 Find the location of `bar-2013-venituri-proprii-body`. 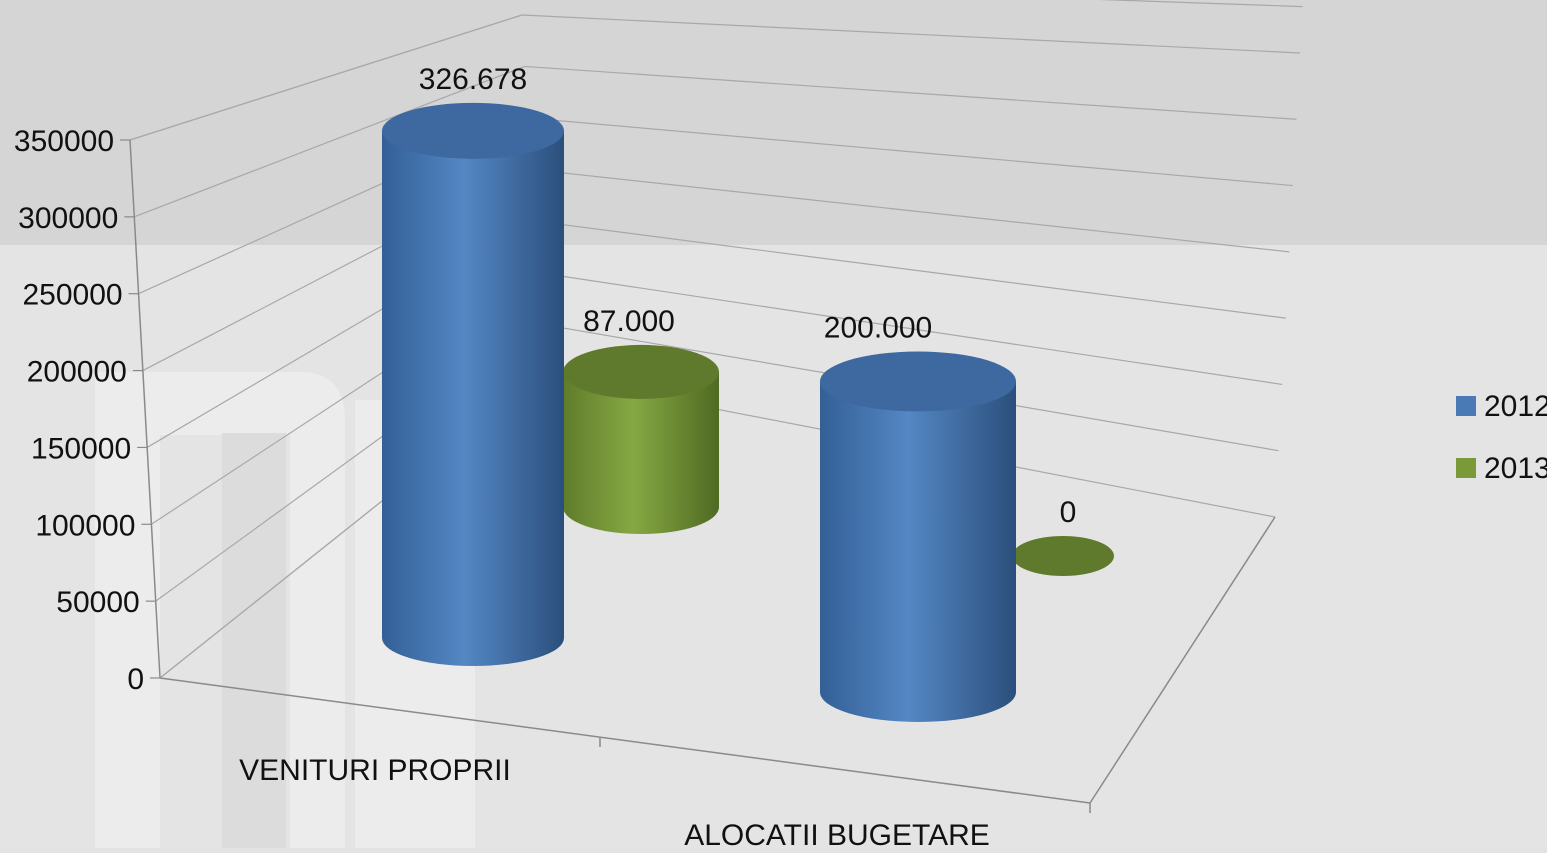

bar-2013-venituri-proprii-body is located at coordinates (641, 452).